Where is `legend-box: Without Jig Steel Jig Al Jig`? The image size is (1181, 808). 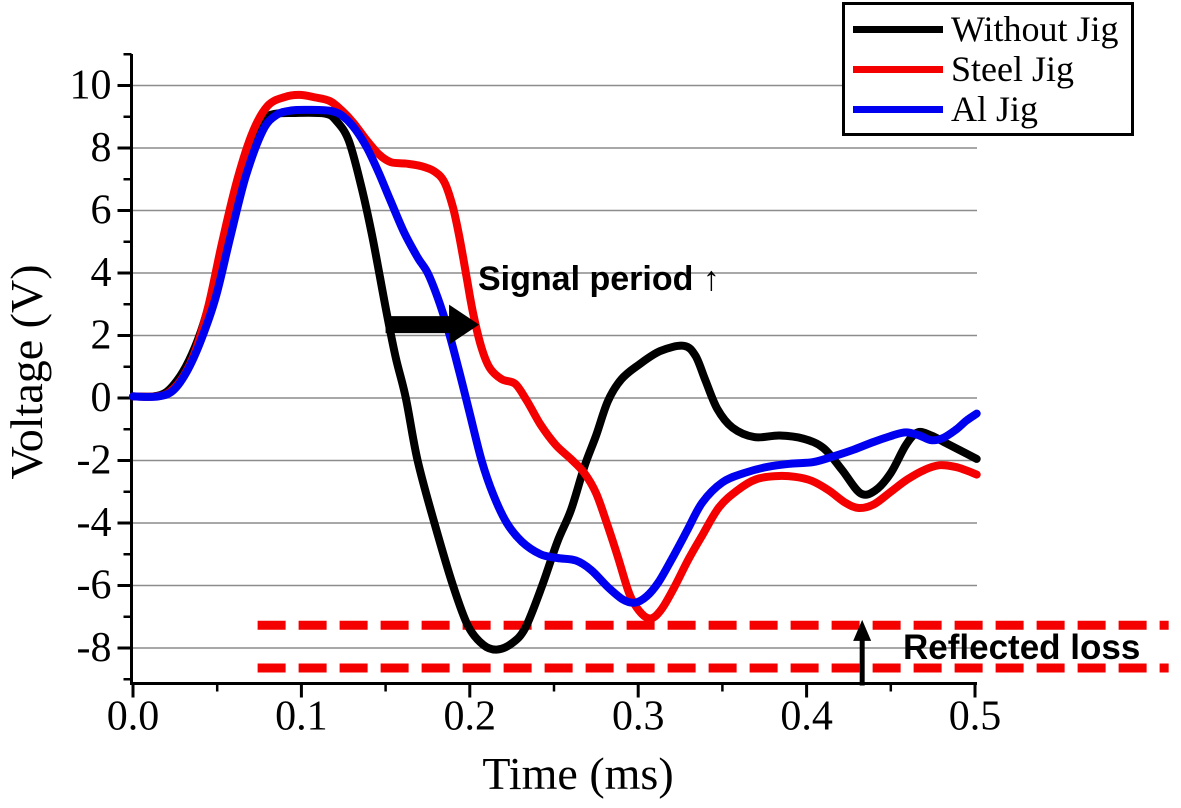 legend-box: Without Jig Steel Jig Al Jig is located at coordinates (988, 69).